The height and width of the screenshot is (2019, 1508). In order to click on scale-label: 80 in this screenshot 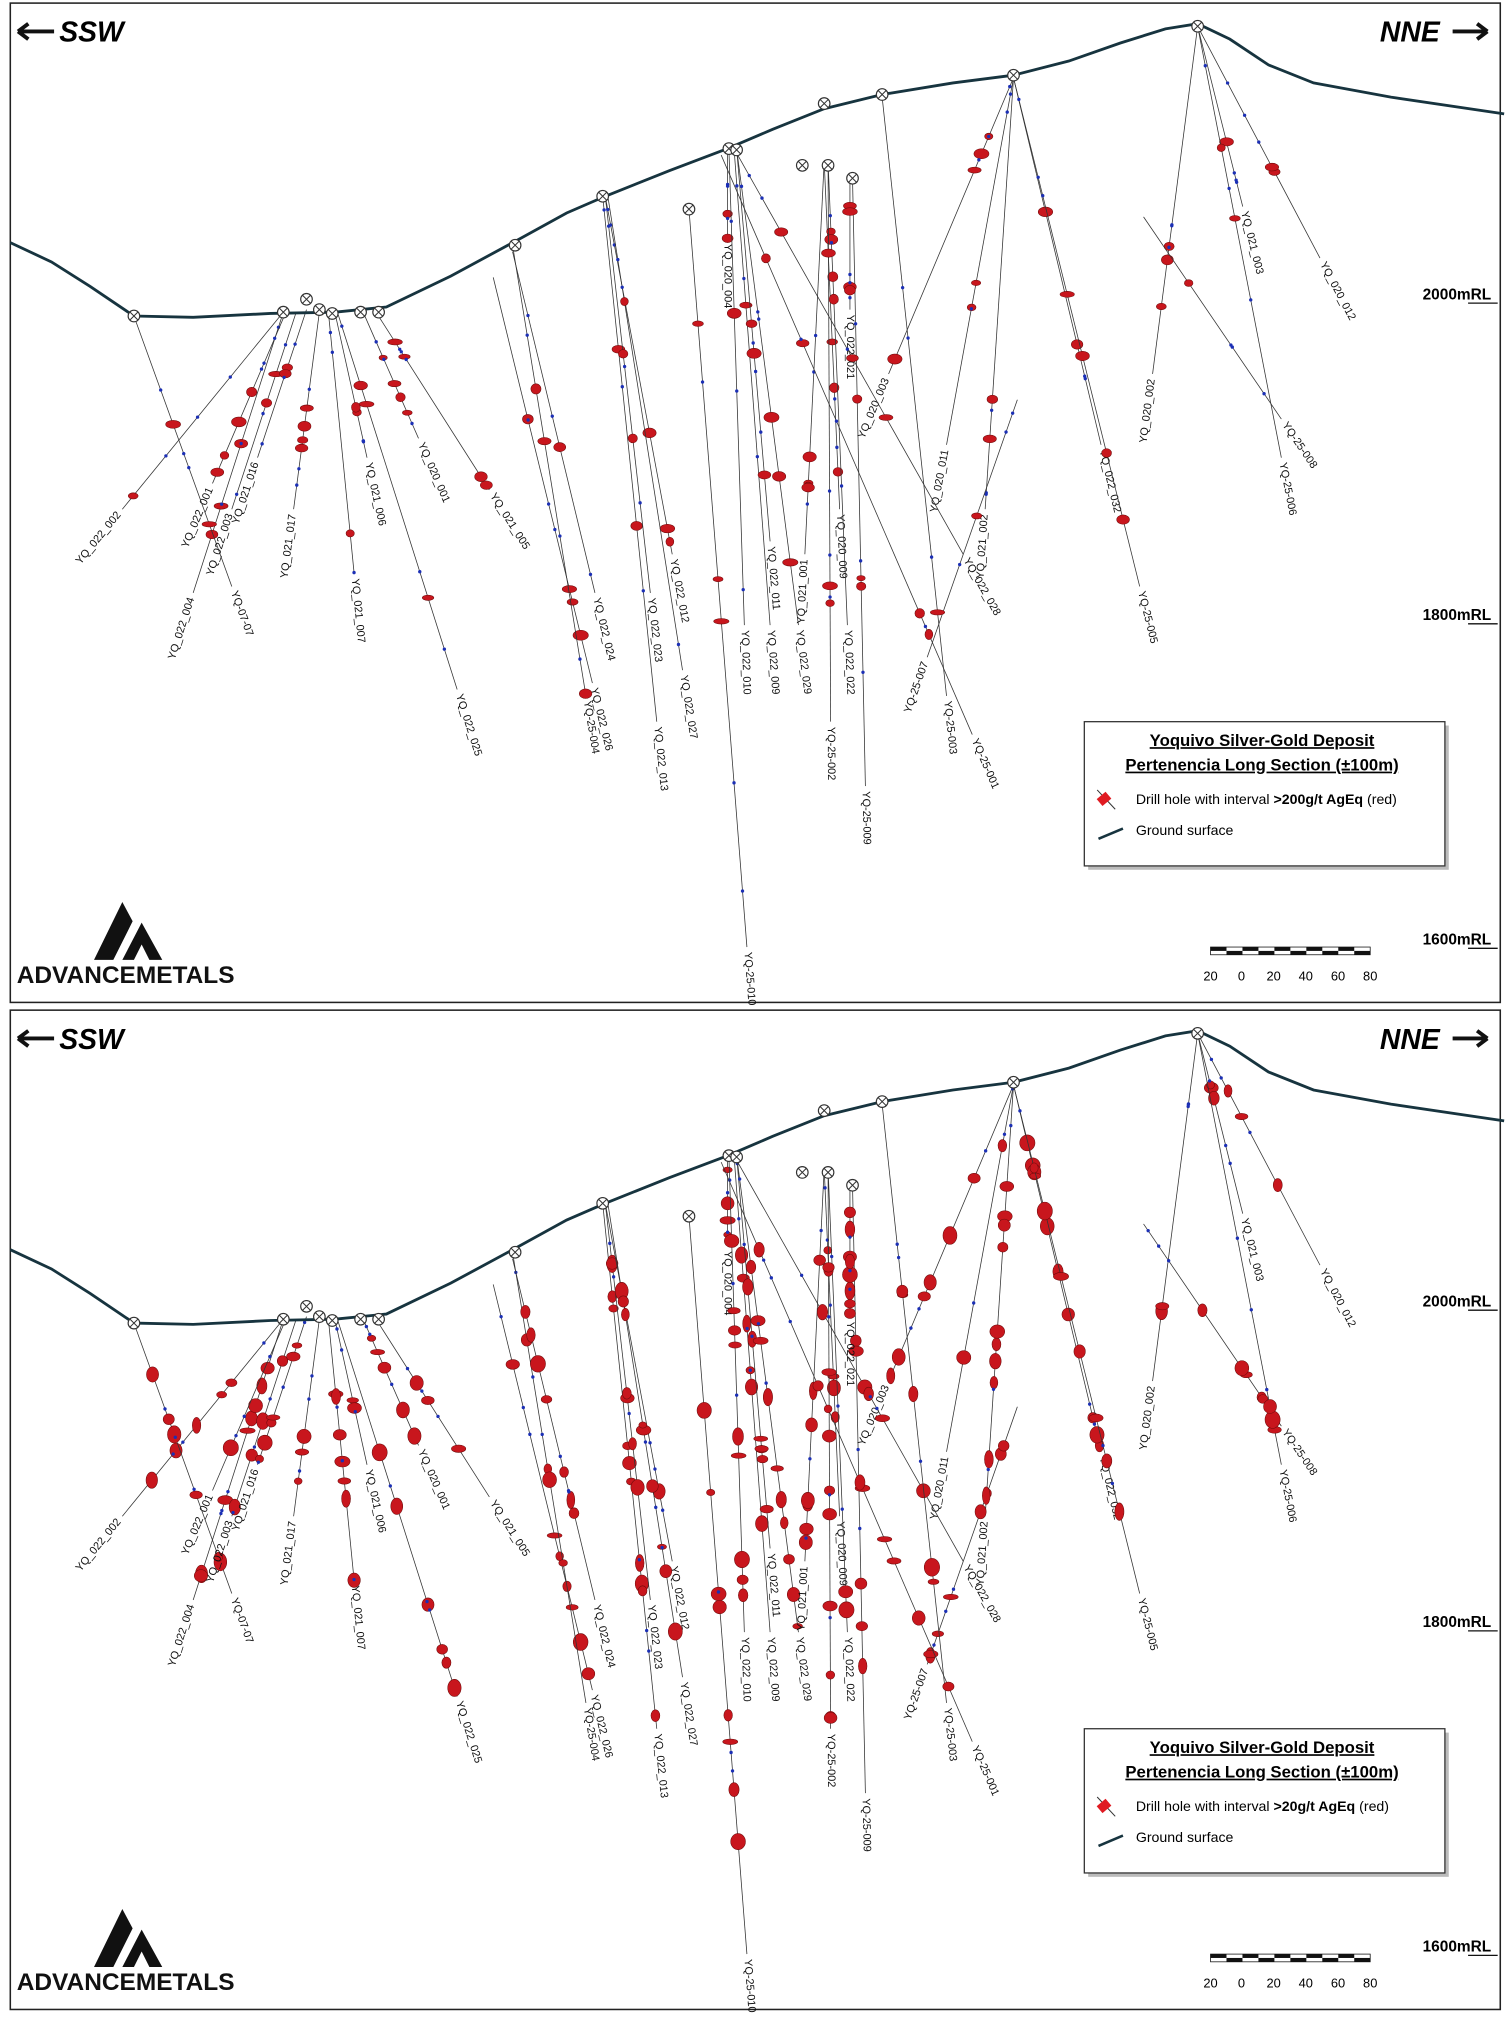, I will do `click(1370, 1983)`.